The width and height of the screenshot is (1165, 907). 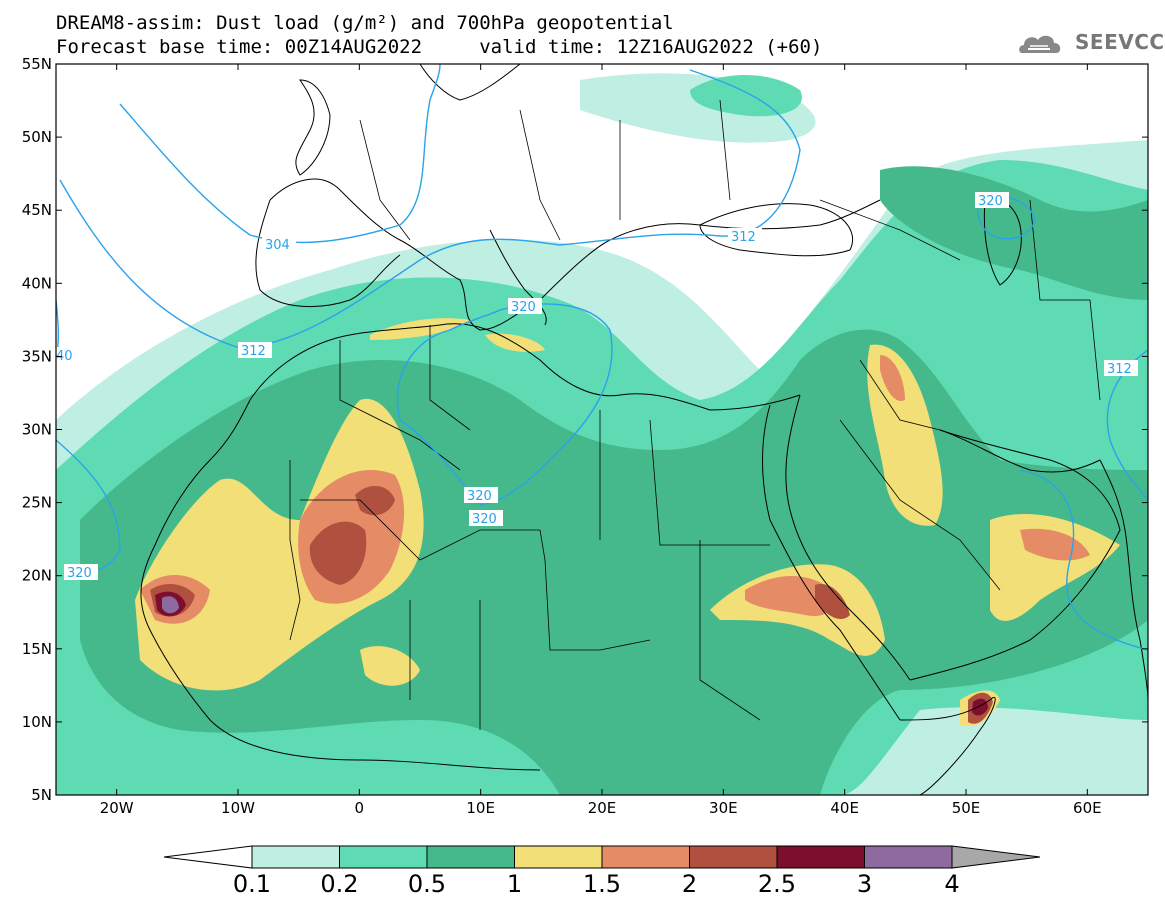 I want to click on dust-level-1g, so click(x=390, y=666).